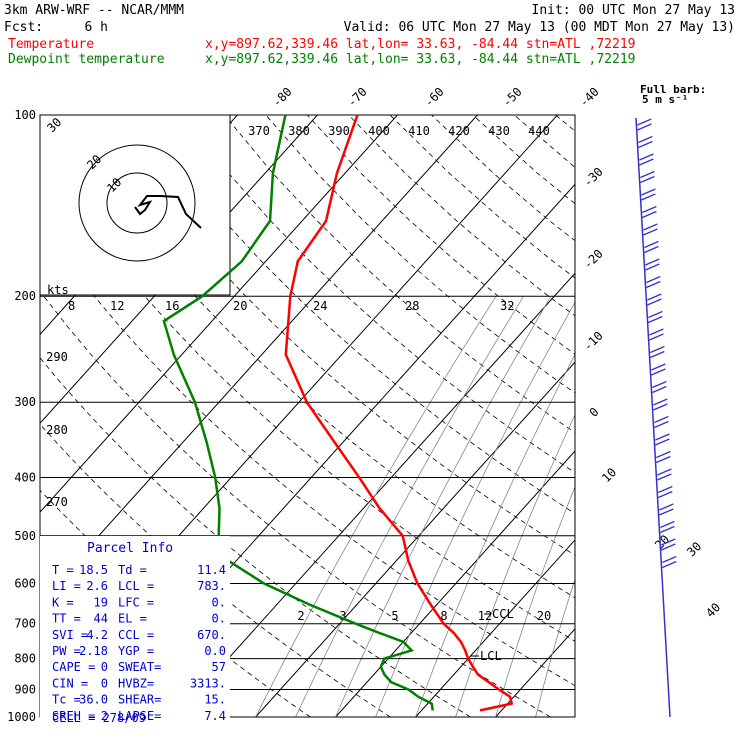  Describe the element at coordinates (544, 616) in the screenshot. I see `mixing-ratio-label: 20` at that location.